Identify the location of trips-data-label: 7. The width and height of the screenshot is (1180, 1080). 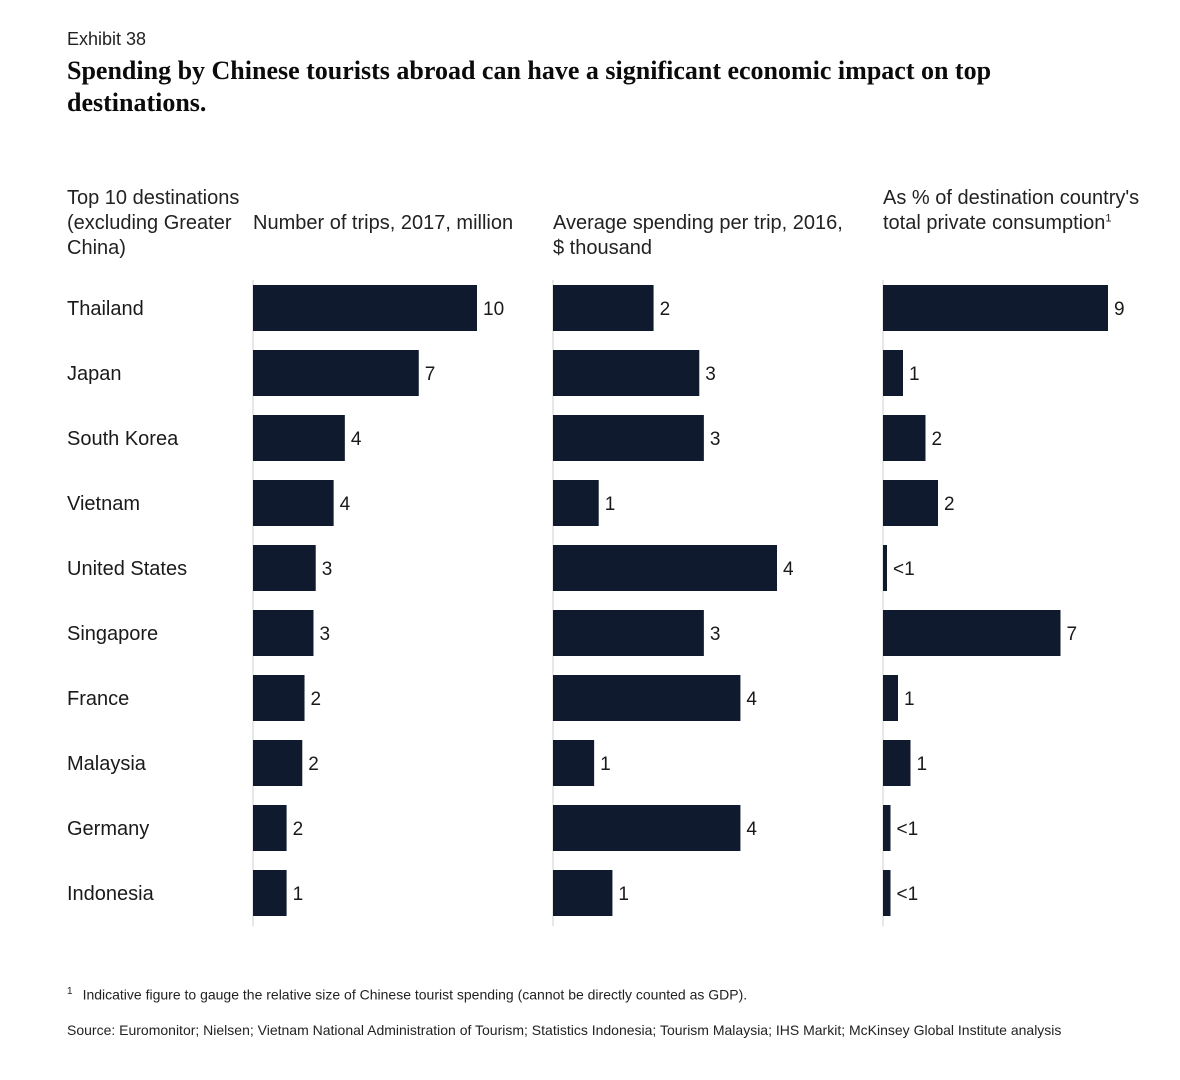
(430, 374).